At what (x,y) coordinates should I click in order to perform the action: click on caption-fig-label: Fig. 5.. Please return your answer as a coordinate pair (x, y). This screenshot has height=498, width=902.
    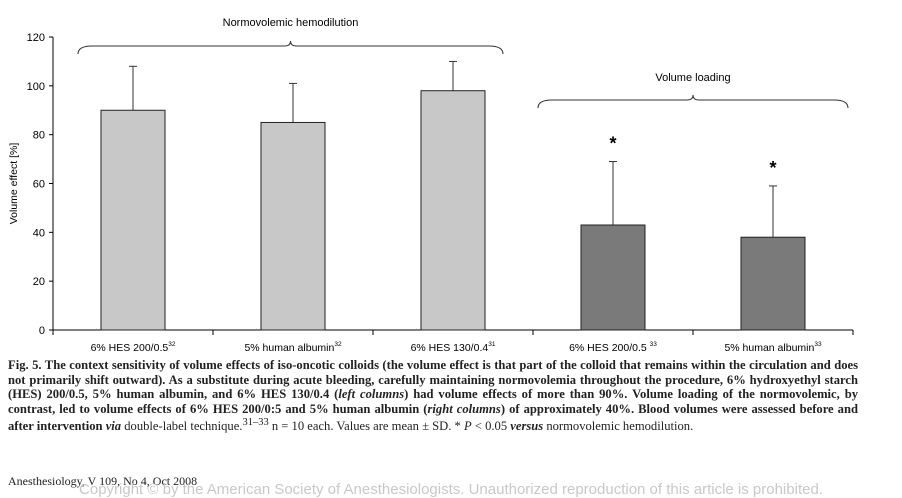
    Looking at the image, I should click on (25, 365).